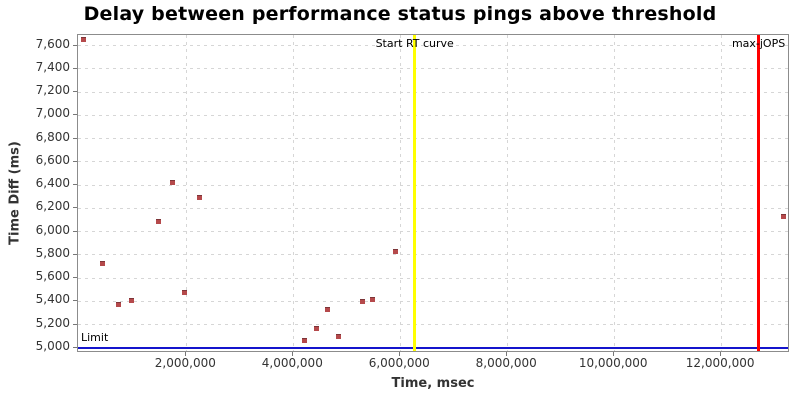 The image size is (800, 400). I want to click on x-tick-label: 8,000,000, so click(506, 363).